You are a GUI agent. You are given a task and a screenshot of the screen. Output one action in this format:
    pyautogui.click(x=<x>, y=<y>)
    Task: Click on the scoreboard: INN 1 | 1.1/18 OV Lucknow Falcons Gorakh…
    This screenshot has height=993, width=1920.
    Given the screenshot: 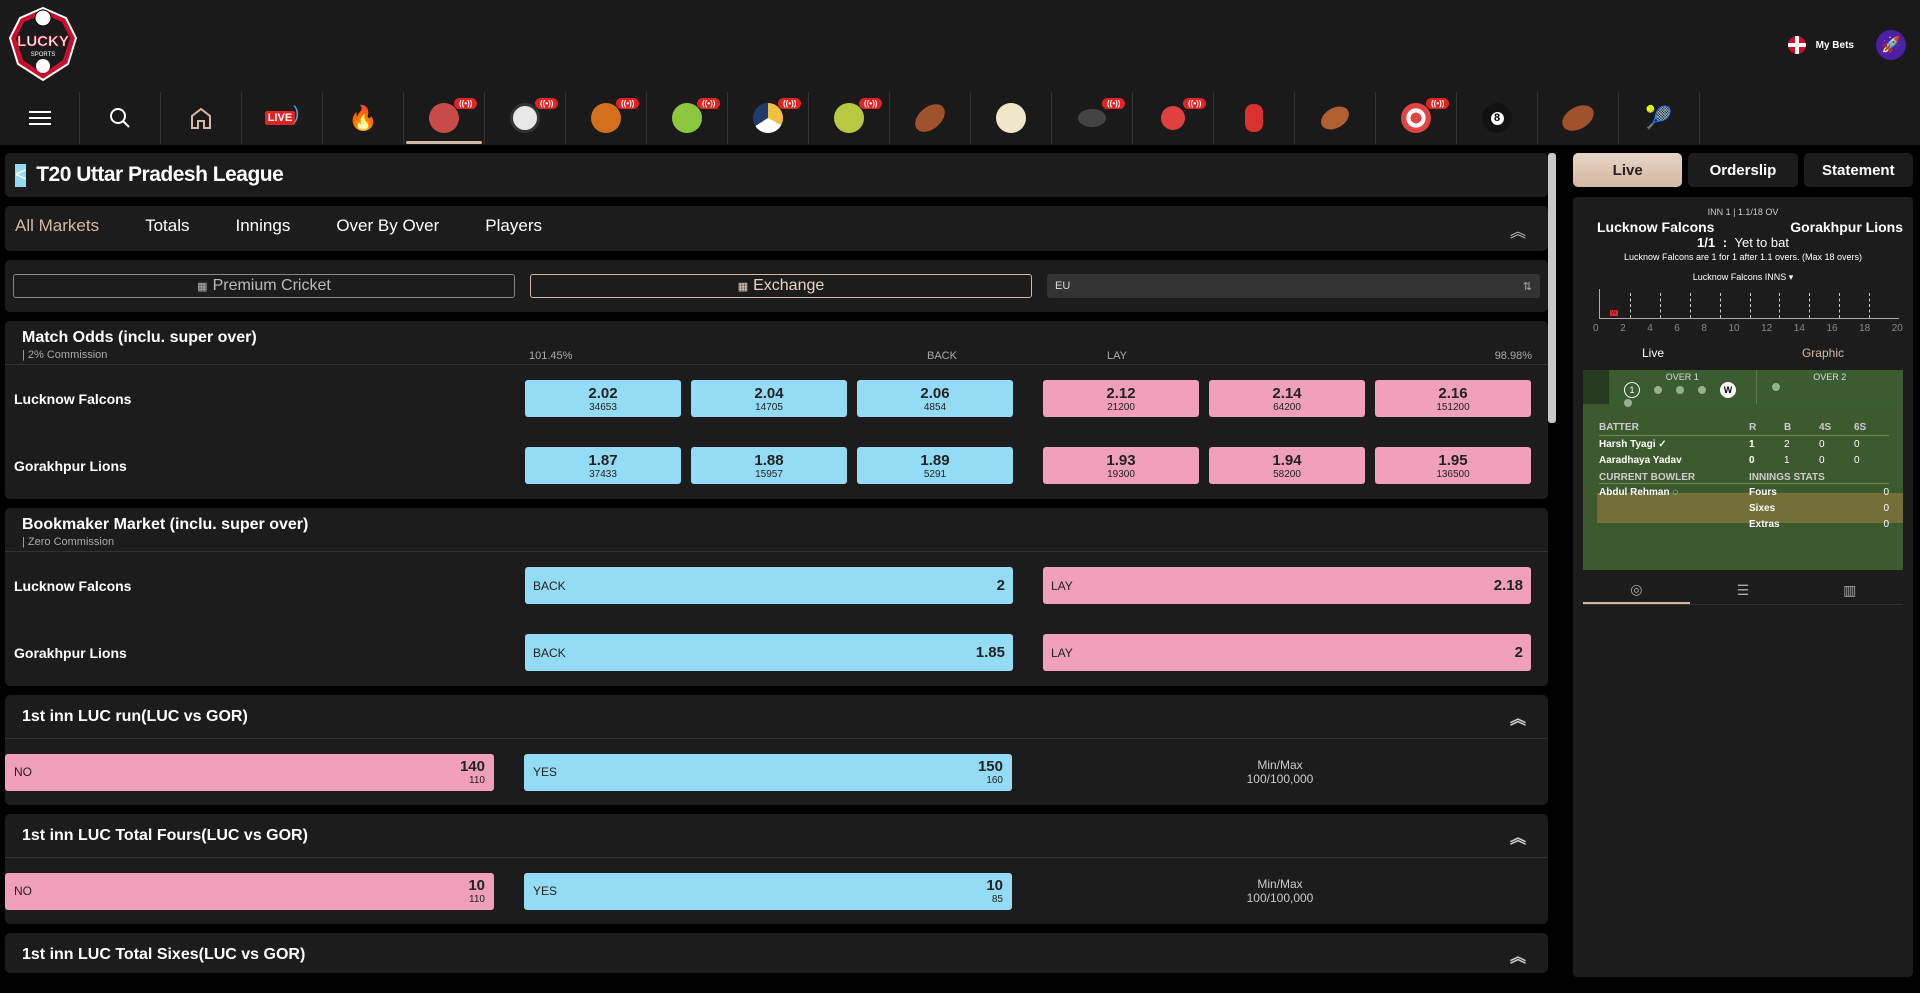 What is the action you would take?
    pyautogui.click(x=1743, y=587)
    